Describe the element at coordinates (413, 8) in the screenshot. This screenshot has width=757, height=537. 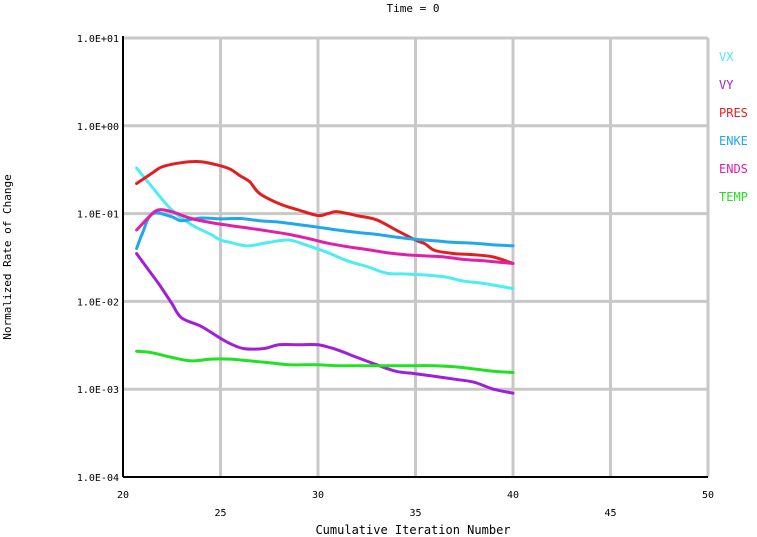
I see `chart-title: Time = 0` at that location.